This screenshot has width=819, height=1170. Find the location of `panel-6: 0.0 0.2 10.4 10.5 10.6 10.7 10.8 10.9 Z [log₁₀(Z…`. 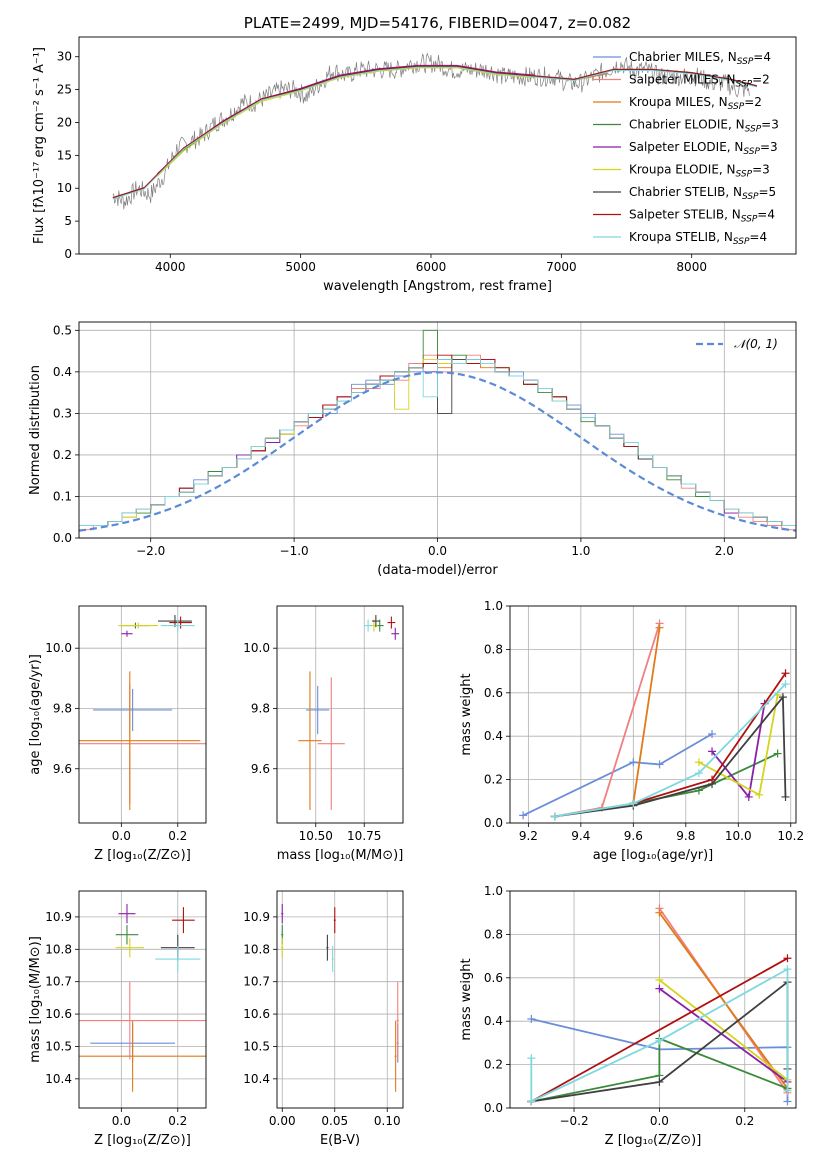

panel-6: 0.0 0.2 10.4 10.5 10.6 10.7 10.8 10.9 Z [log₁₀(Z… is located at coordinates (117, 1019).